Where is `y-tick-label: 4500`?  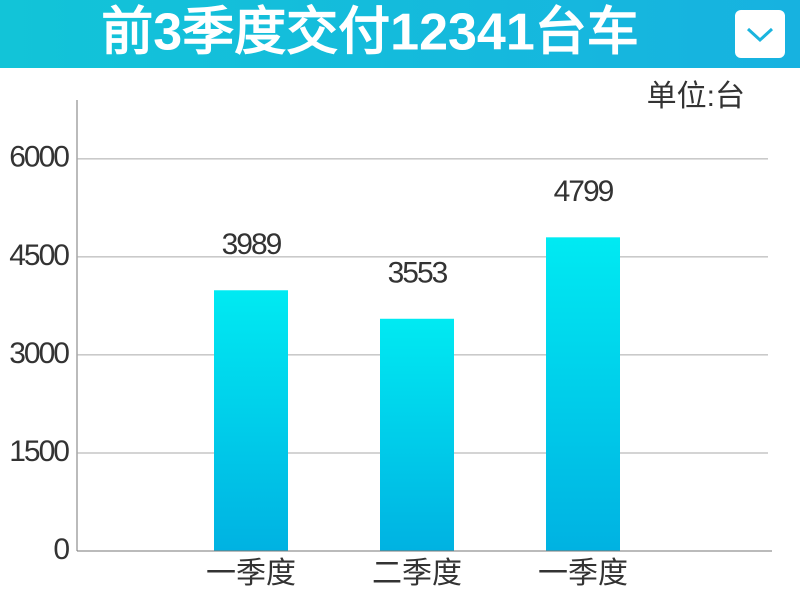
y-tick-label: 4500 is located at coordinates (39, 255).